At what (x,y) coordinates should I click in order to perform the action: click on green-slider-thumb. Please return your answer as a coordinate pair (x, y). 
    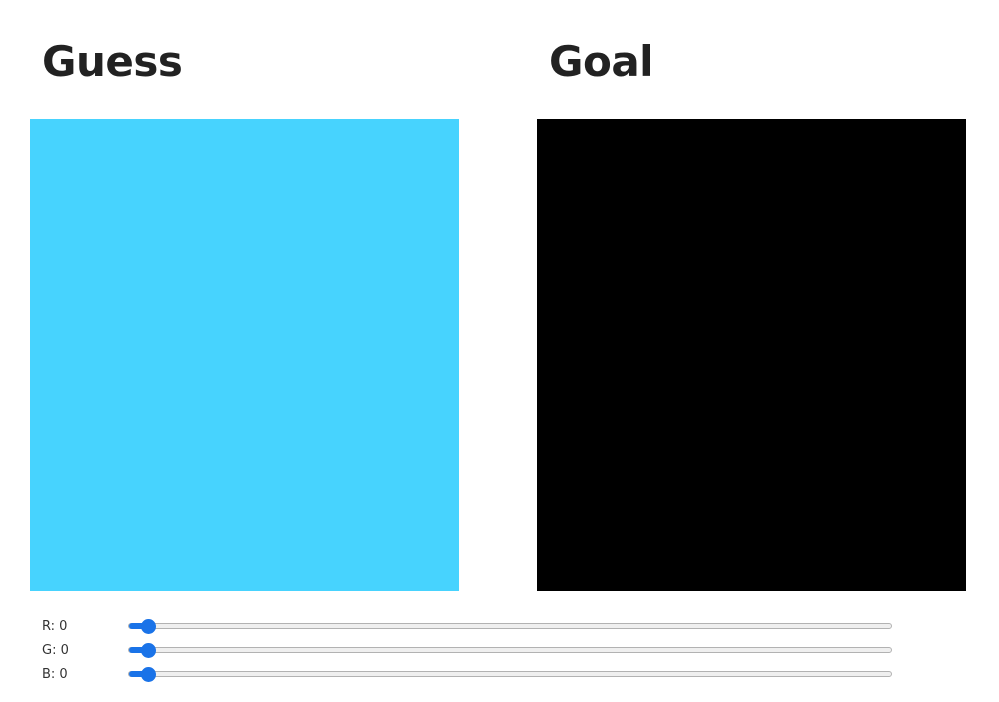
    Looking at the image, I should click on (148, 650).